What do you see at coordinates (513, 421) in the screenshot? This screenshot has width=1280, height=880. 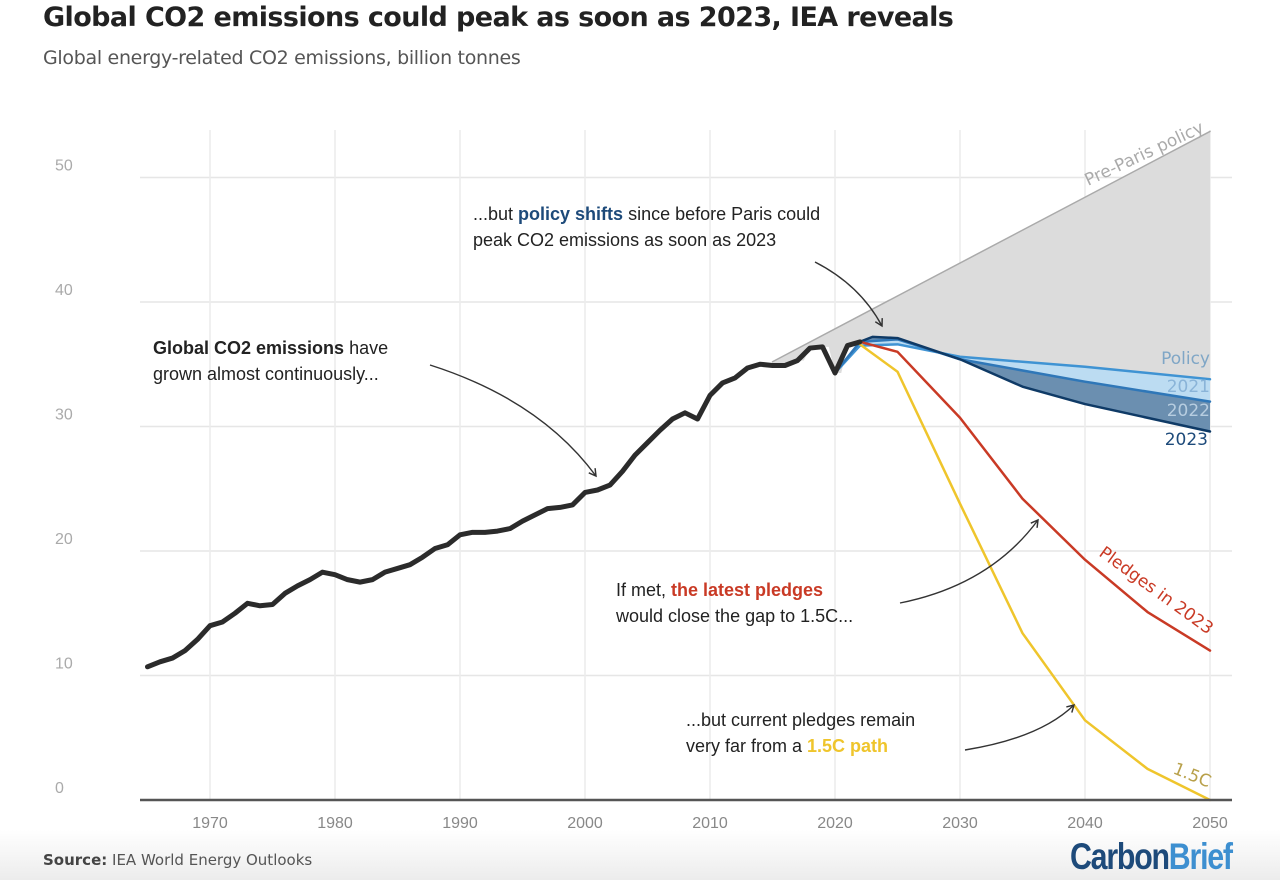 I see `annotation-arrow-growth` at bounding box center [513, 421].